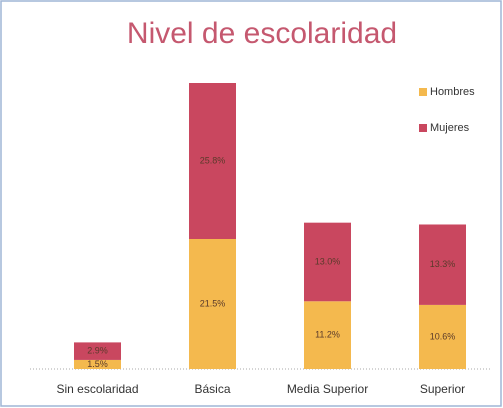  What do you see at coordinates (97, 389) in the screenshot?
I see `x-tick-label: Sin escolaridad` at bounding box center [97, 389].